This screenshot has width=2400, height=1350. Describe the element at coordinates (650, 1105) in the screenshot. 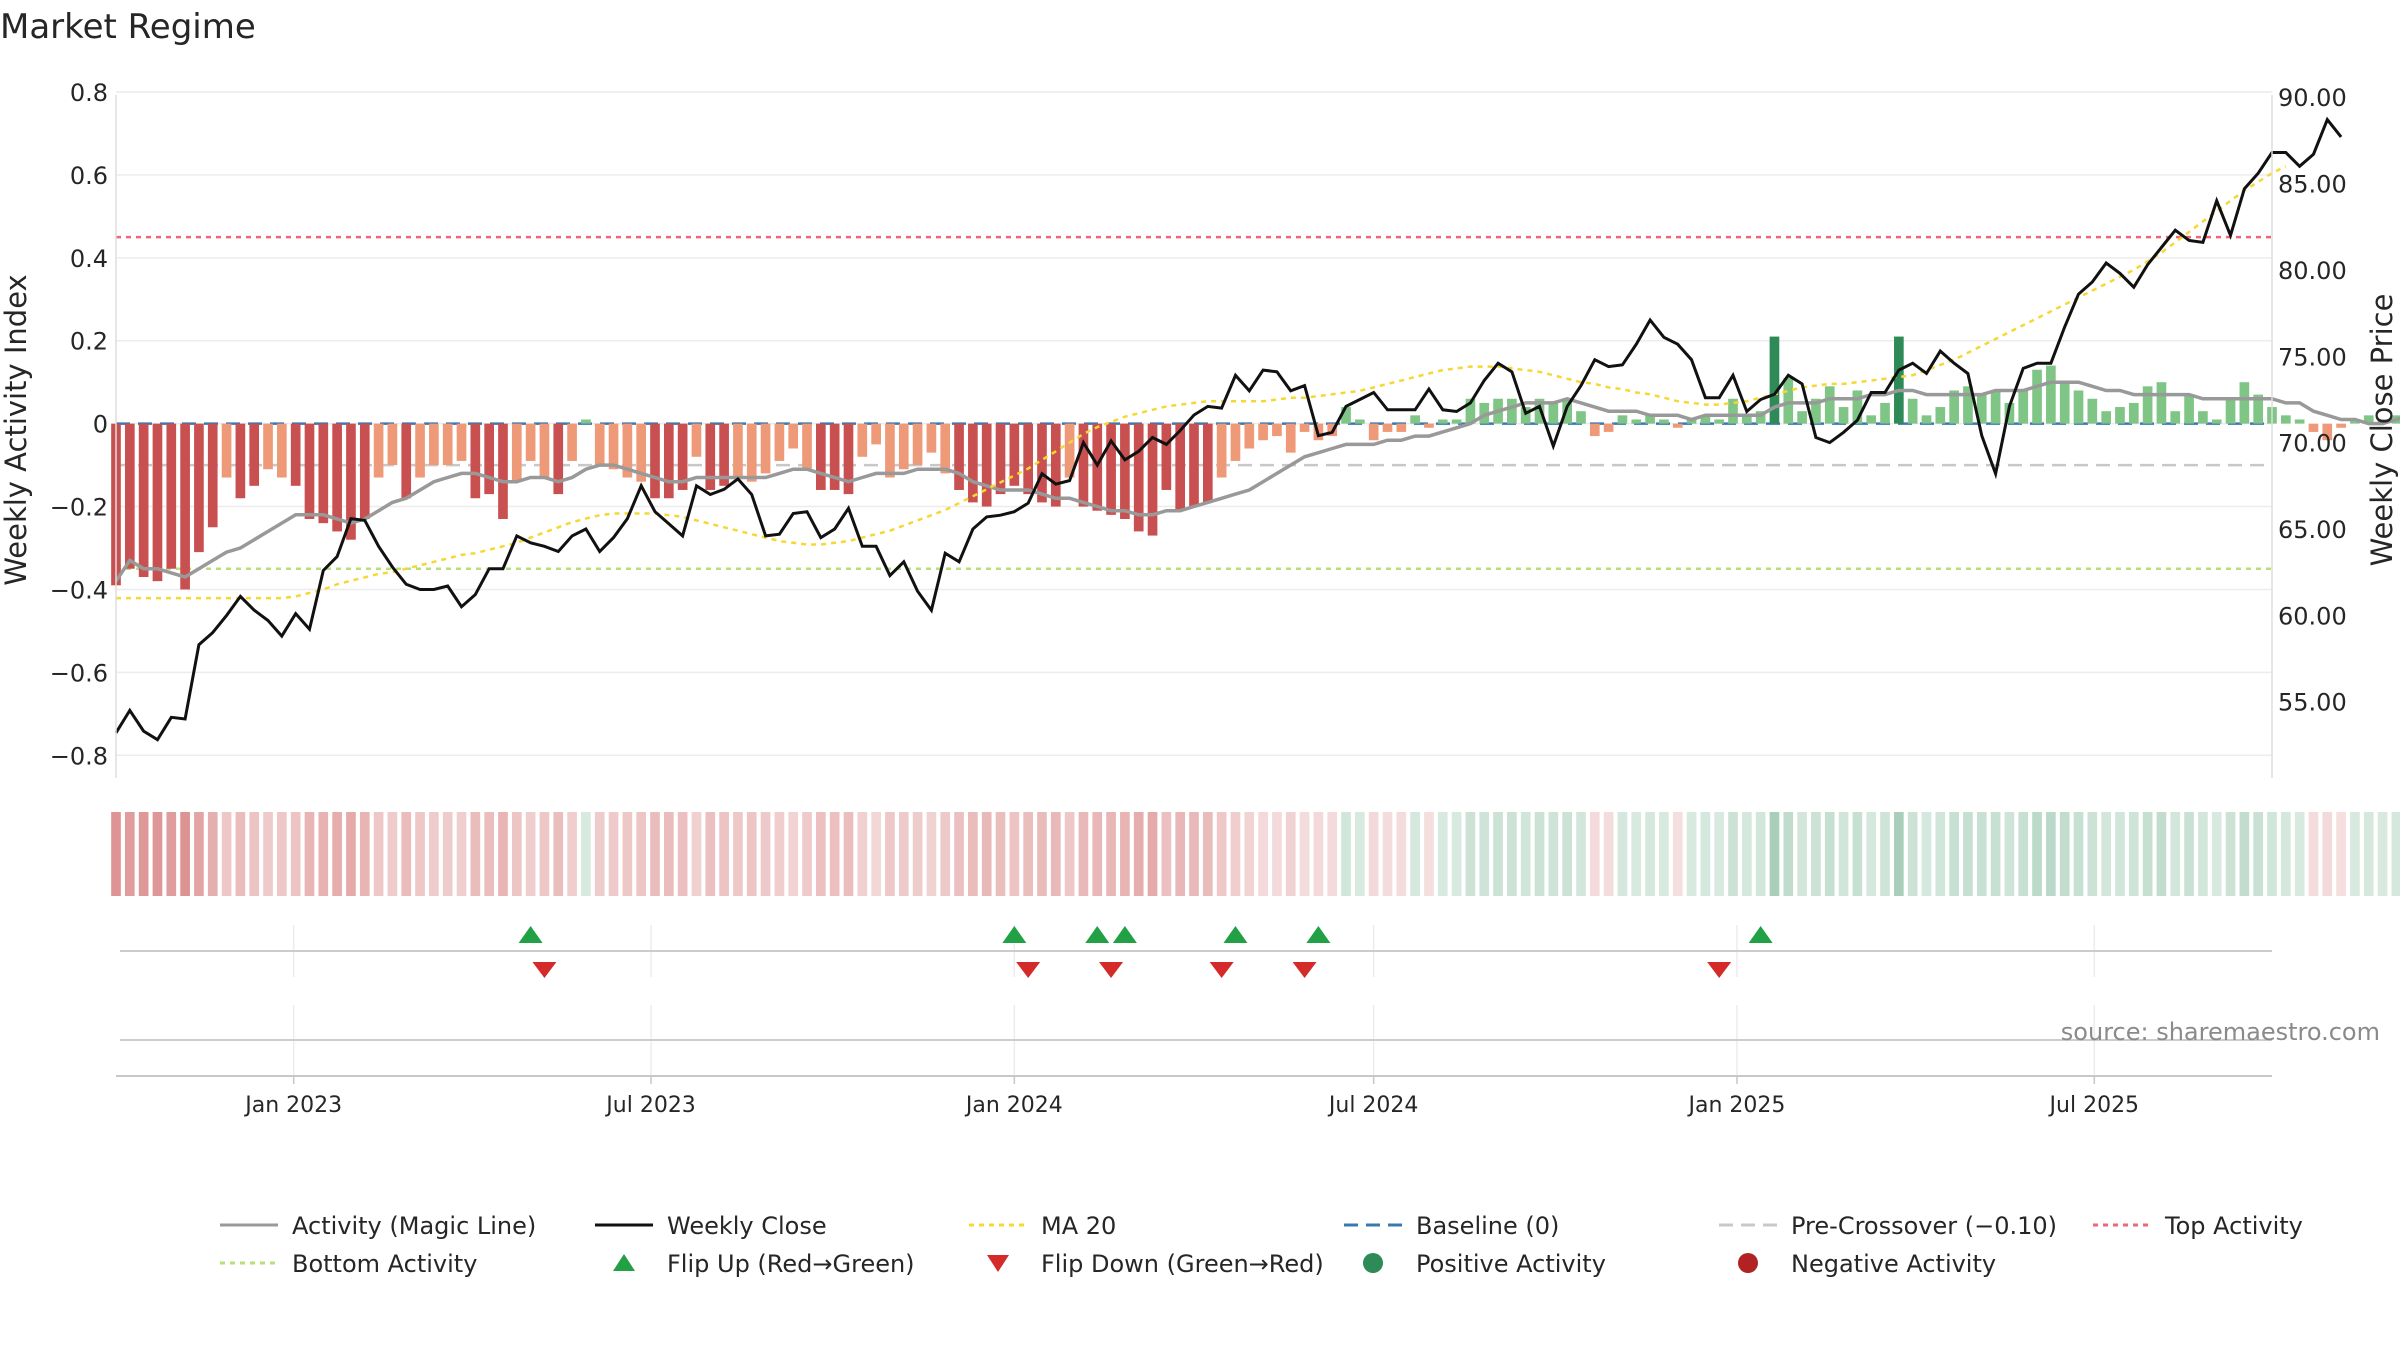

I see `x-tick-label: Jul 2023` at that location.